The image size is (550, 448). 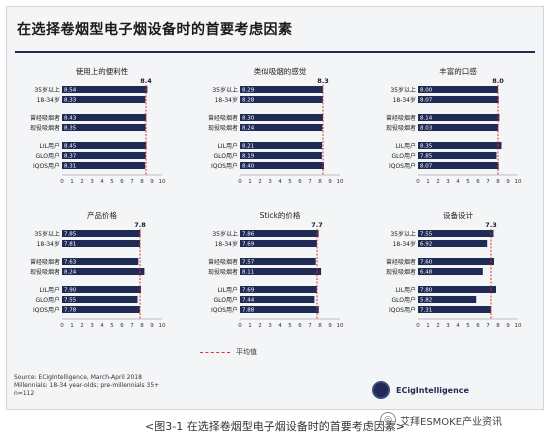 What do you see at coordinates (458, 215) in the screenshot?
I see `panel-title: 设备设计` at bounding box center [458, 215].